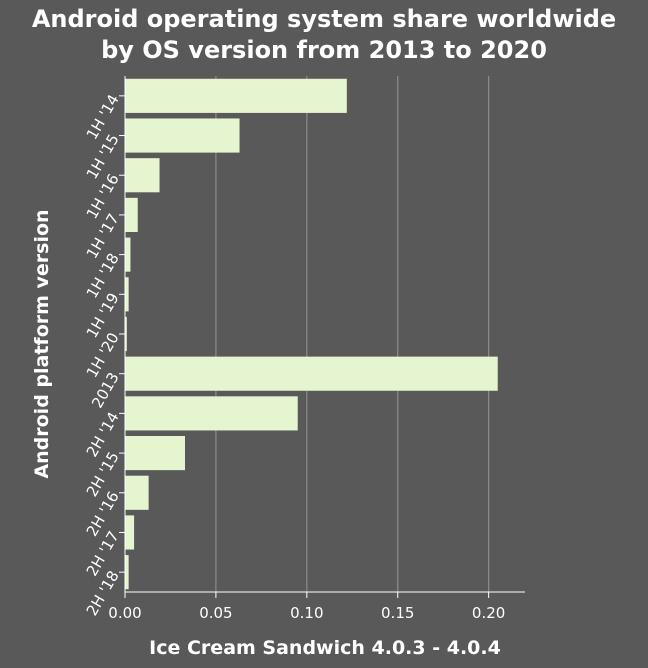 Image resolution: width=648 pixels, height=668 pixels. What do you see at coordinates (306, 613) in the screenshot?
I see `x-tick-label-2: 0.10` at bounding box center [306, 613].